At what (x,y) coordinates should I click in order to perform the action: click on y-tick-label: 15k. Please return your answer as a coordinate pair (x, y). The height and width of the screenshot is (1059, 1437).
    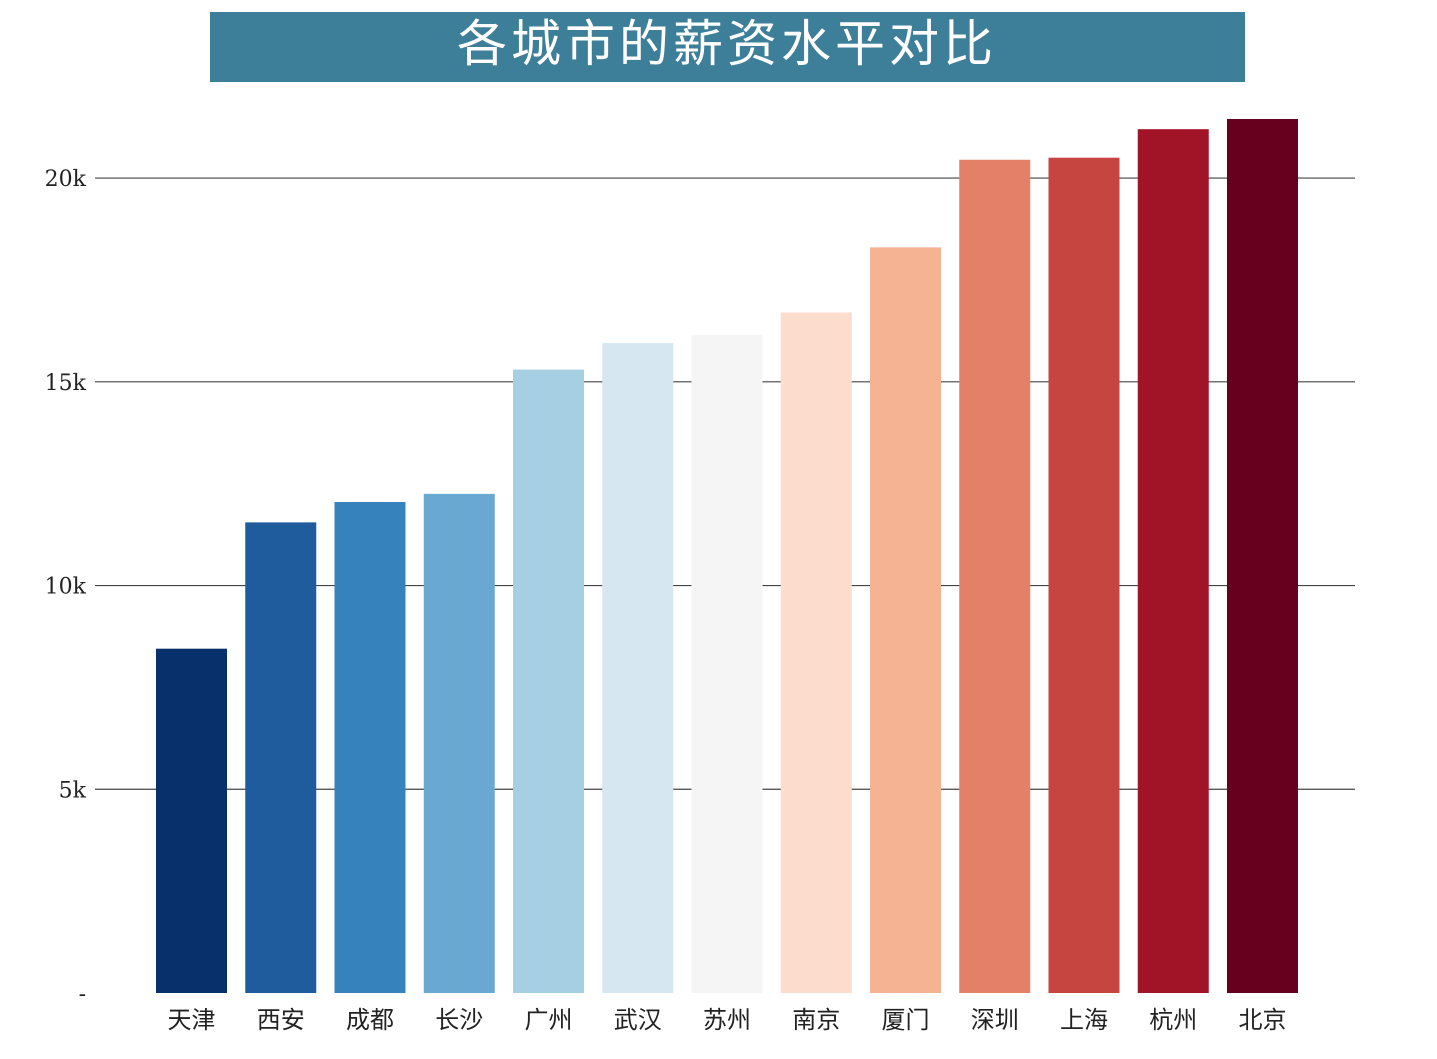
    Looking at the image, I should click on (66, 383).